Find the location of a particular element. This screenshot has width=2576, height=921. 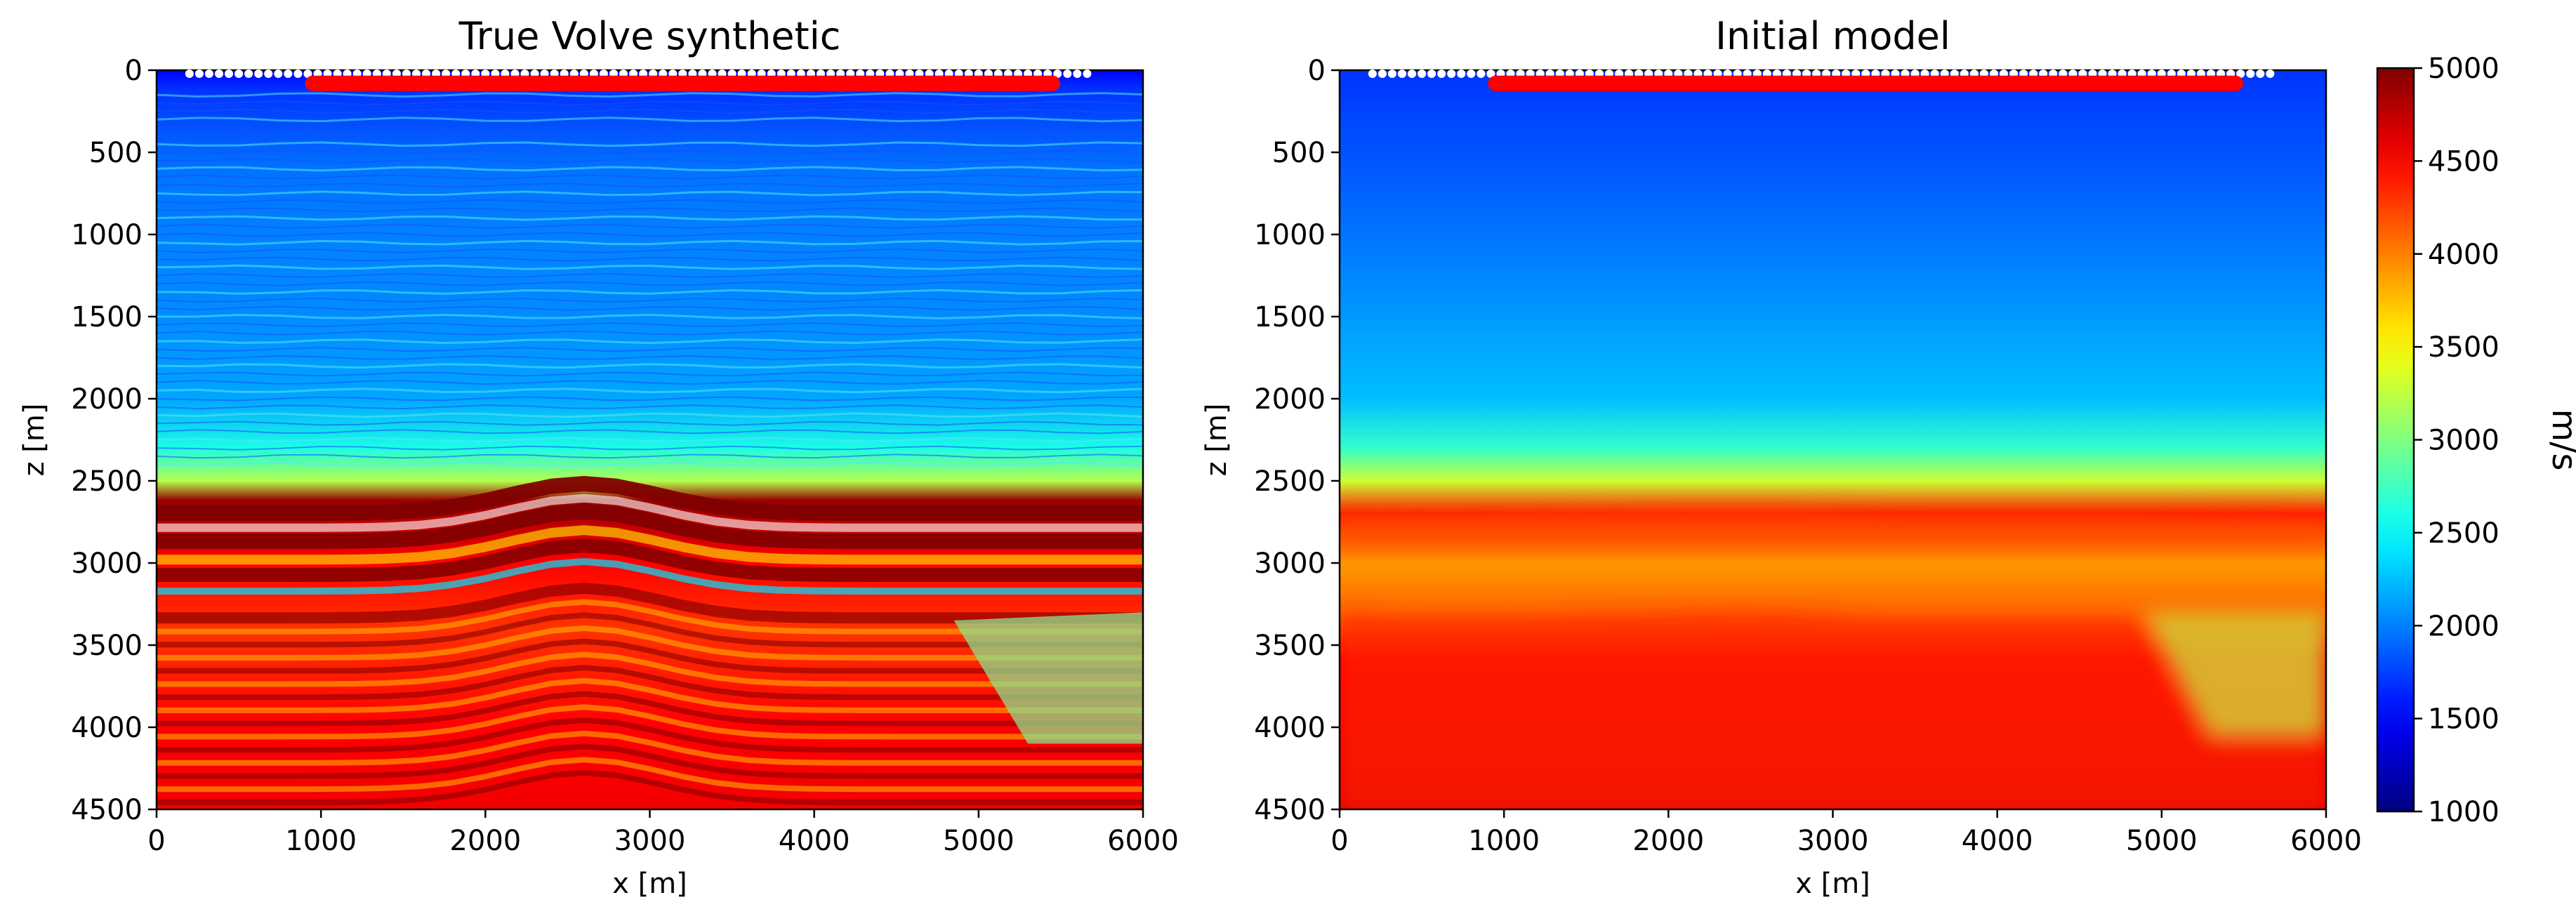

colorbar-tick-label: 3000 is located at coordinates (2463, 441).